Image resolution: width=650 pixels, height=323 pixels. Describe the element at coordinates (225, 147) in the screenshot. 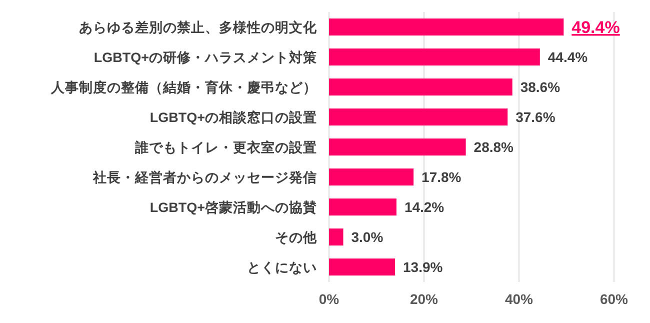

I see `y-tick-label: 誰でもトイレ・更衣室の設置` at that location.